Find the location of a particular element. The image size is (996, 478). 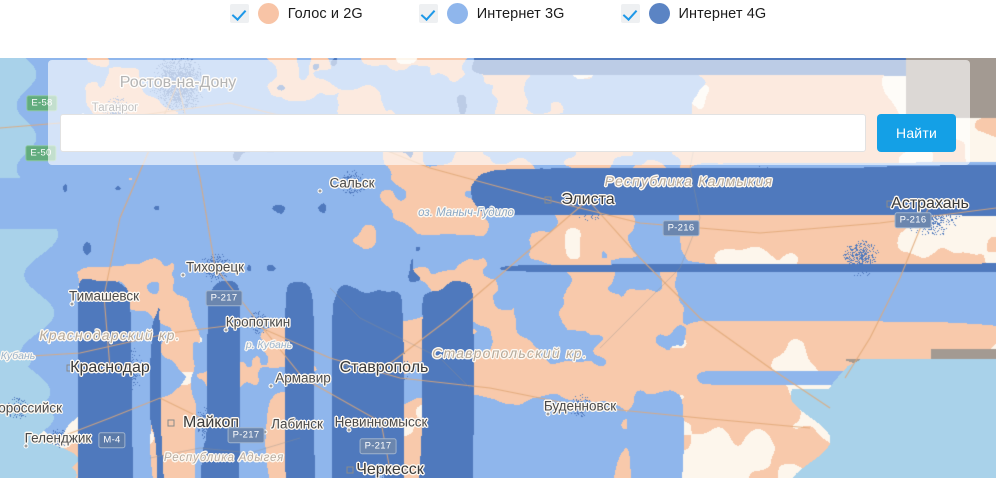

legend-label-voice-2g: Голос и 2G is located at coordinates (325, 13).